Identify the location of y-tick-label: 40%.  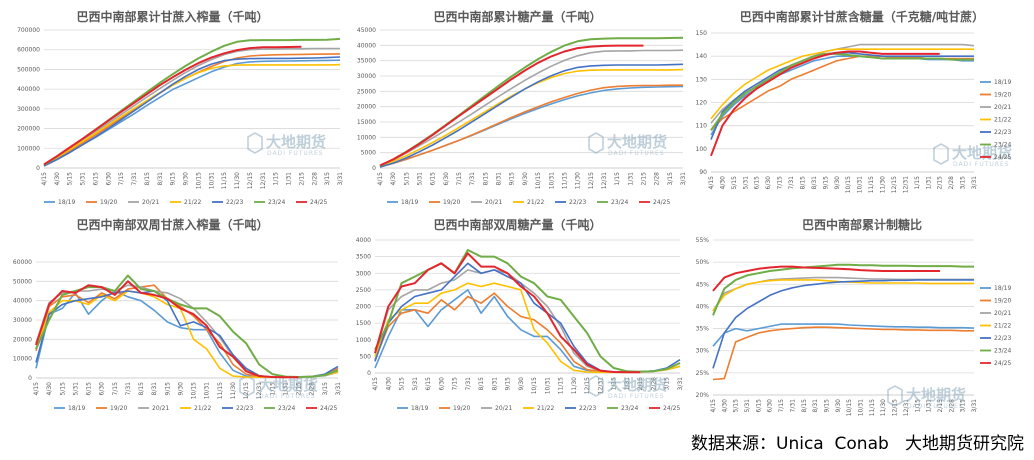
(703, 306).